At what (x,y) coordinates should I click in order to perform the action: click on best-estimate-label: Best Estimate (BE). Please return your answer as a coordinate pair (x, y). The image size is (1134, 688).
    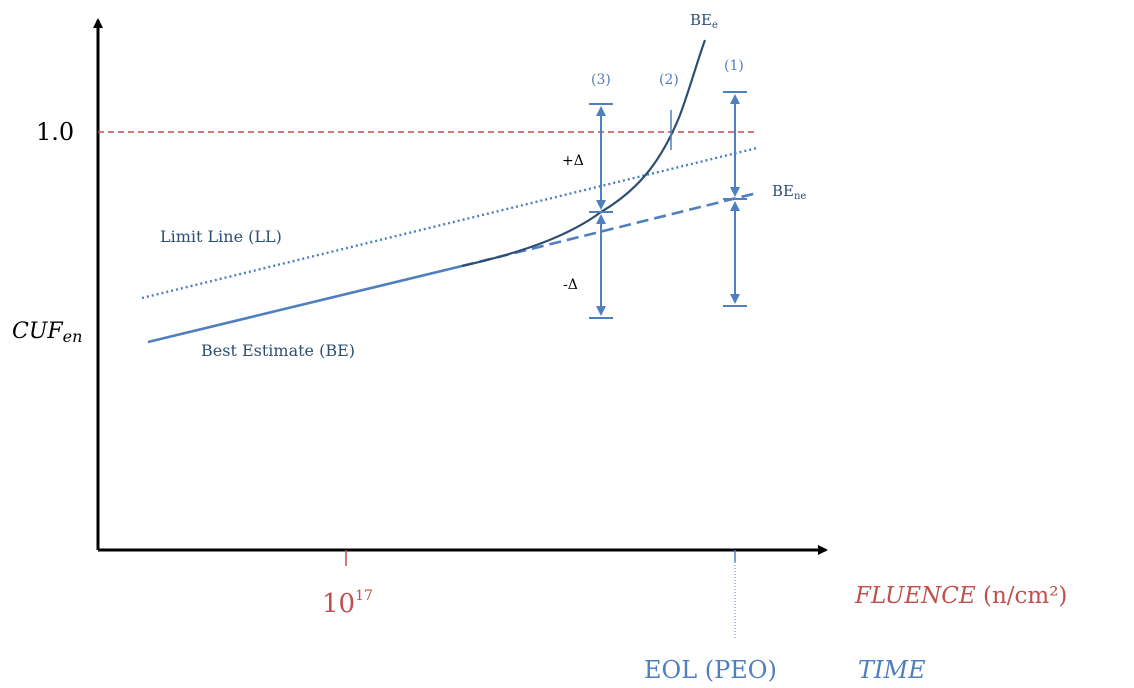
    Looking at the image, I should click on (278, 350).